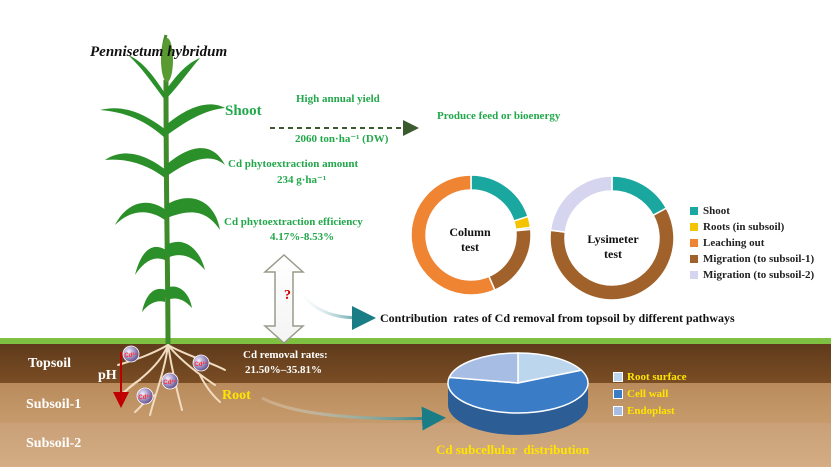  I want to click on legend-item-migration2: Migration (to subsoil-2), so click(752, 275).